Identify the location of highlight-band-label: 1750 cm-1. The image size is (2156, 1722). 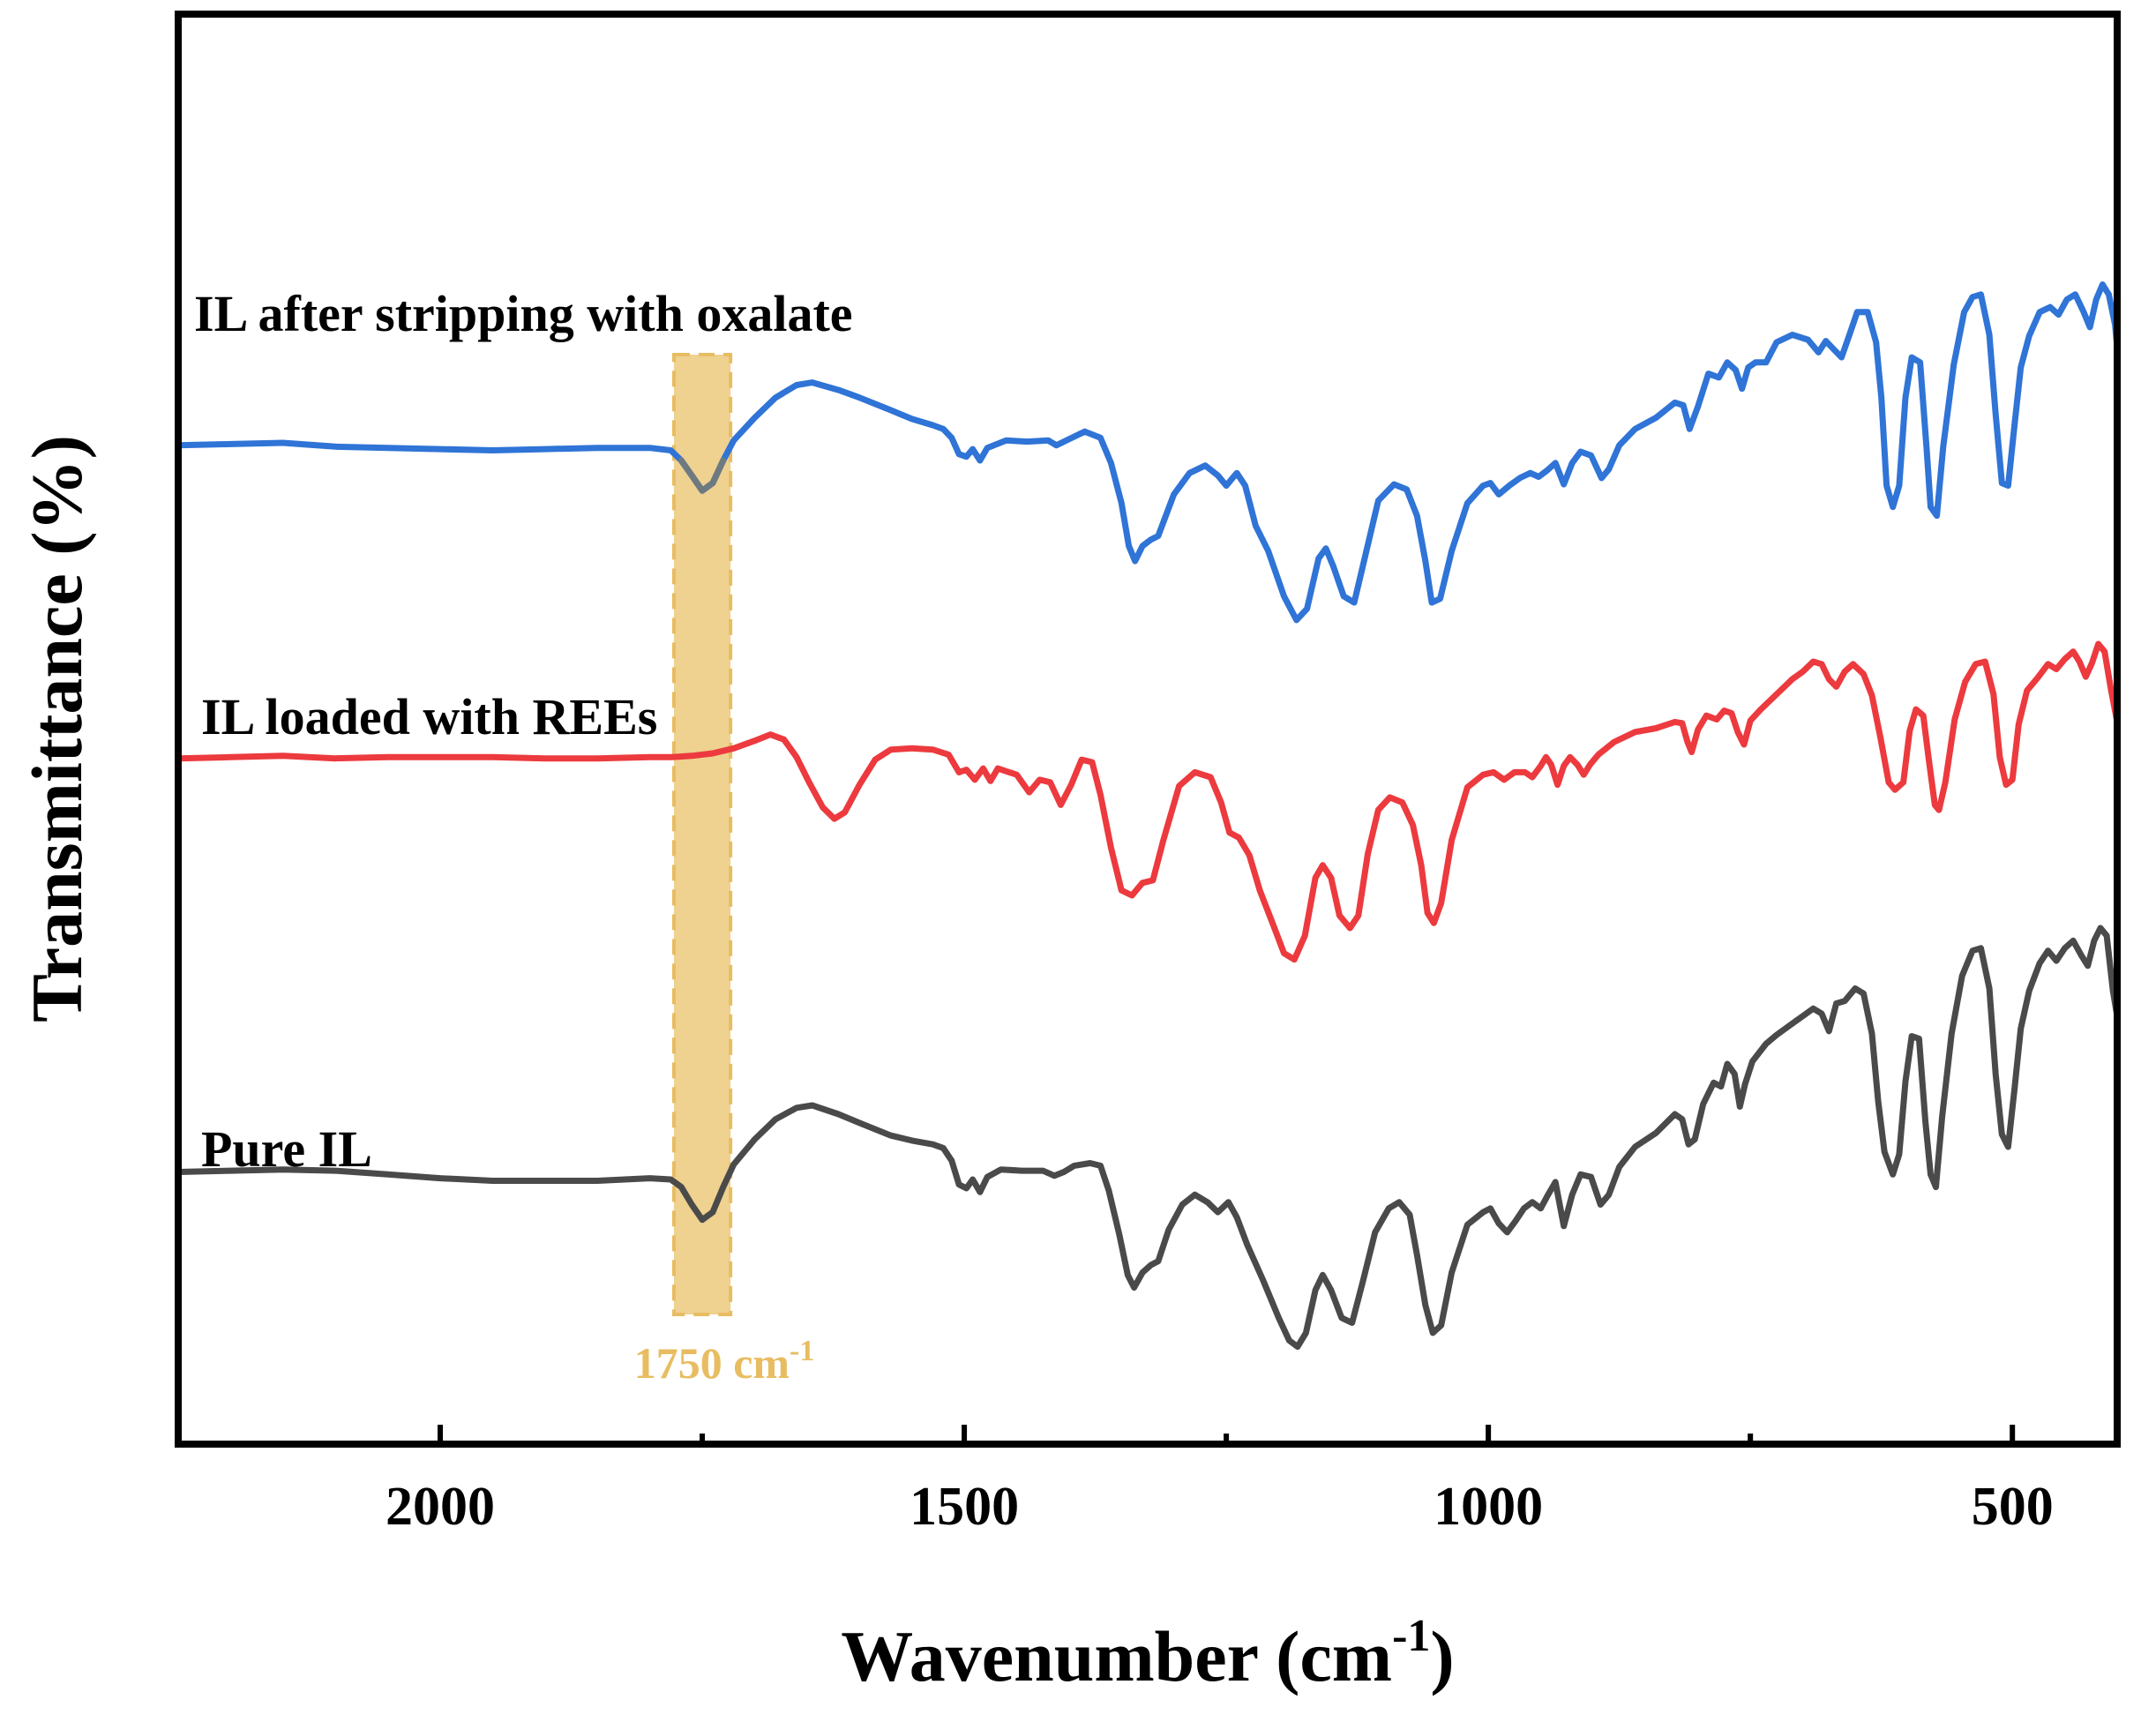
(724, 1361).